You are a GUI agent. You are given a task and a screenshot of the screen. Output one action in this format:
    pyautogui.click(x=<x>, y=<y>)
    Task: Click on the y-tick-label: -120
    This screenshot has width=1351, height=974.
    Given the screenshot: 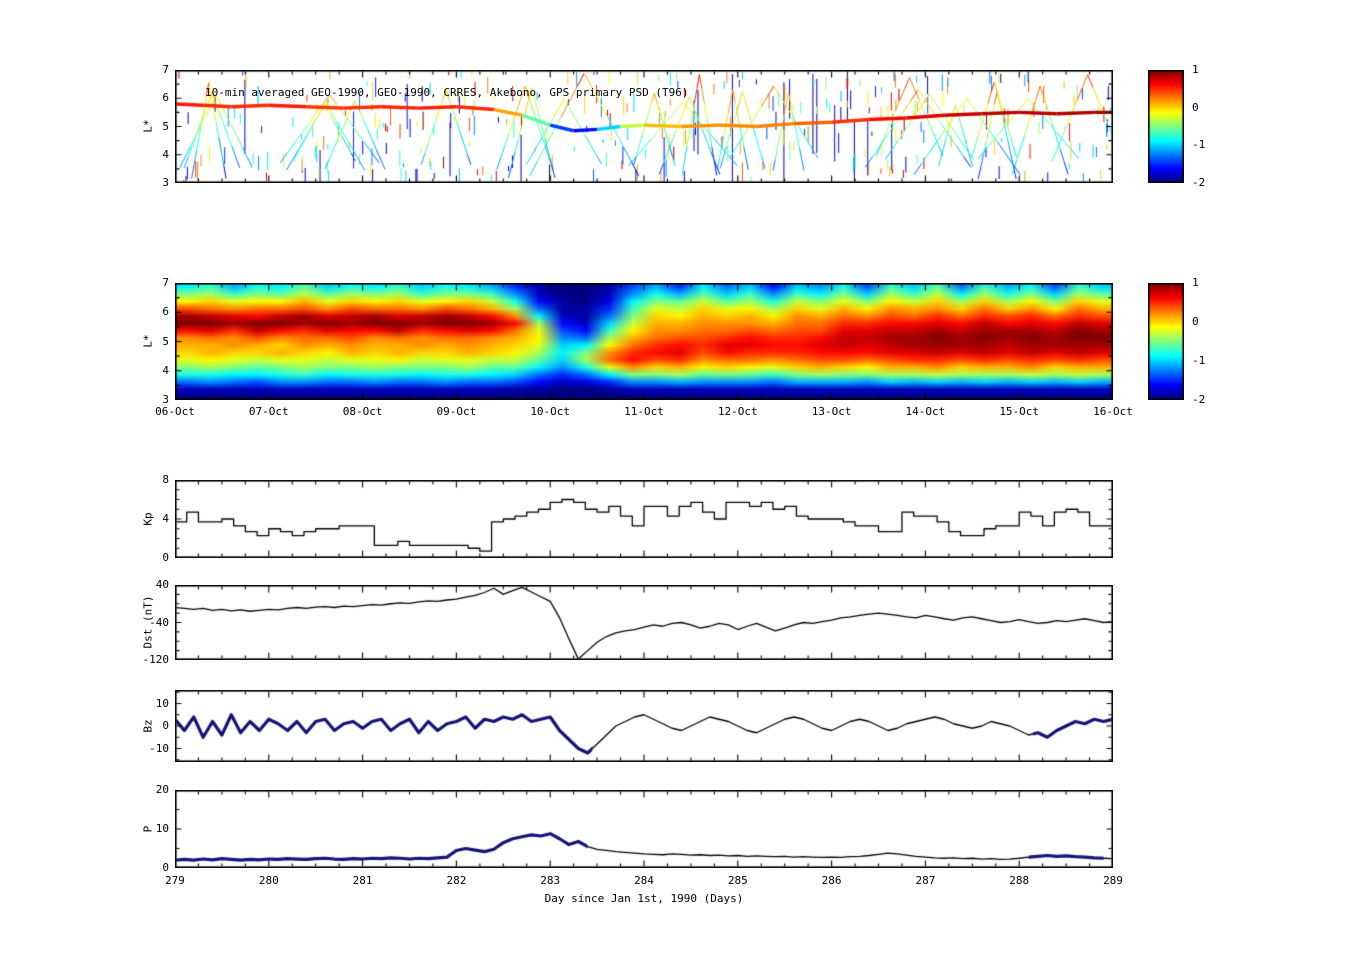 What is the action you would take?
    pyautogui.click(x=156, y=659)
    